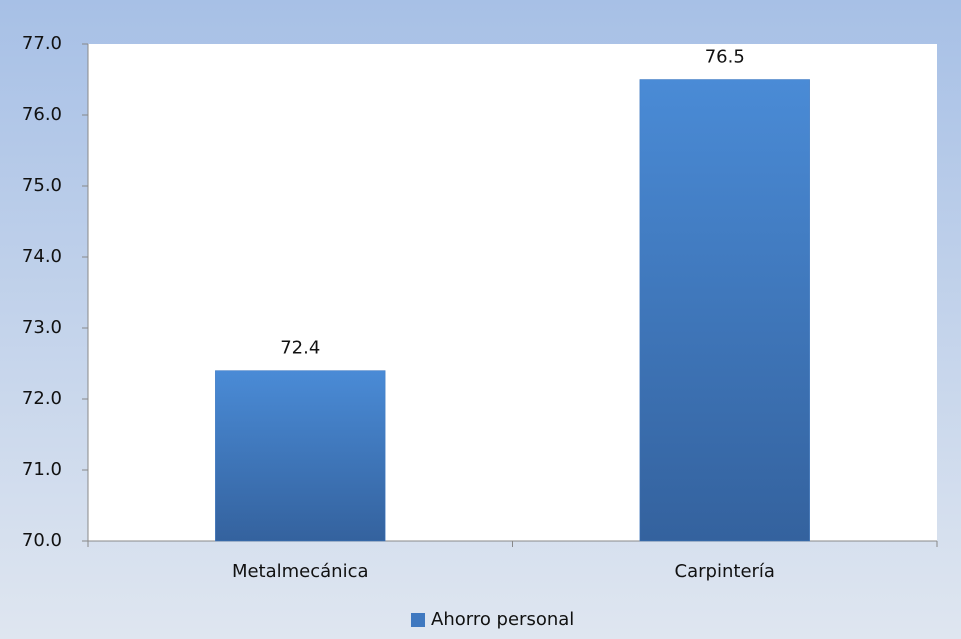  Describe the element at coordinates (42, 256) in the screenshot. I see `y-tick-label: 74.0` at that location.